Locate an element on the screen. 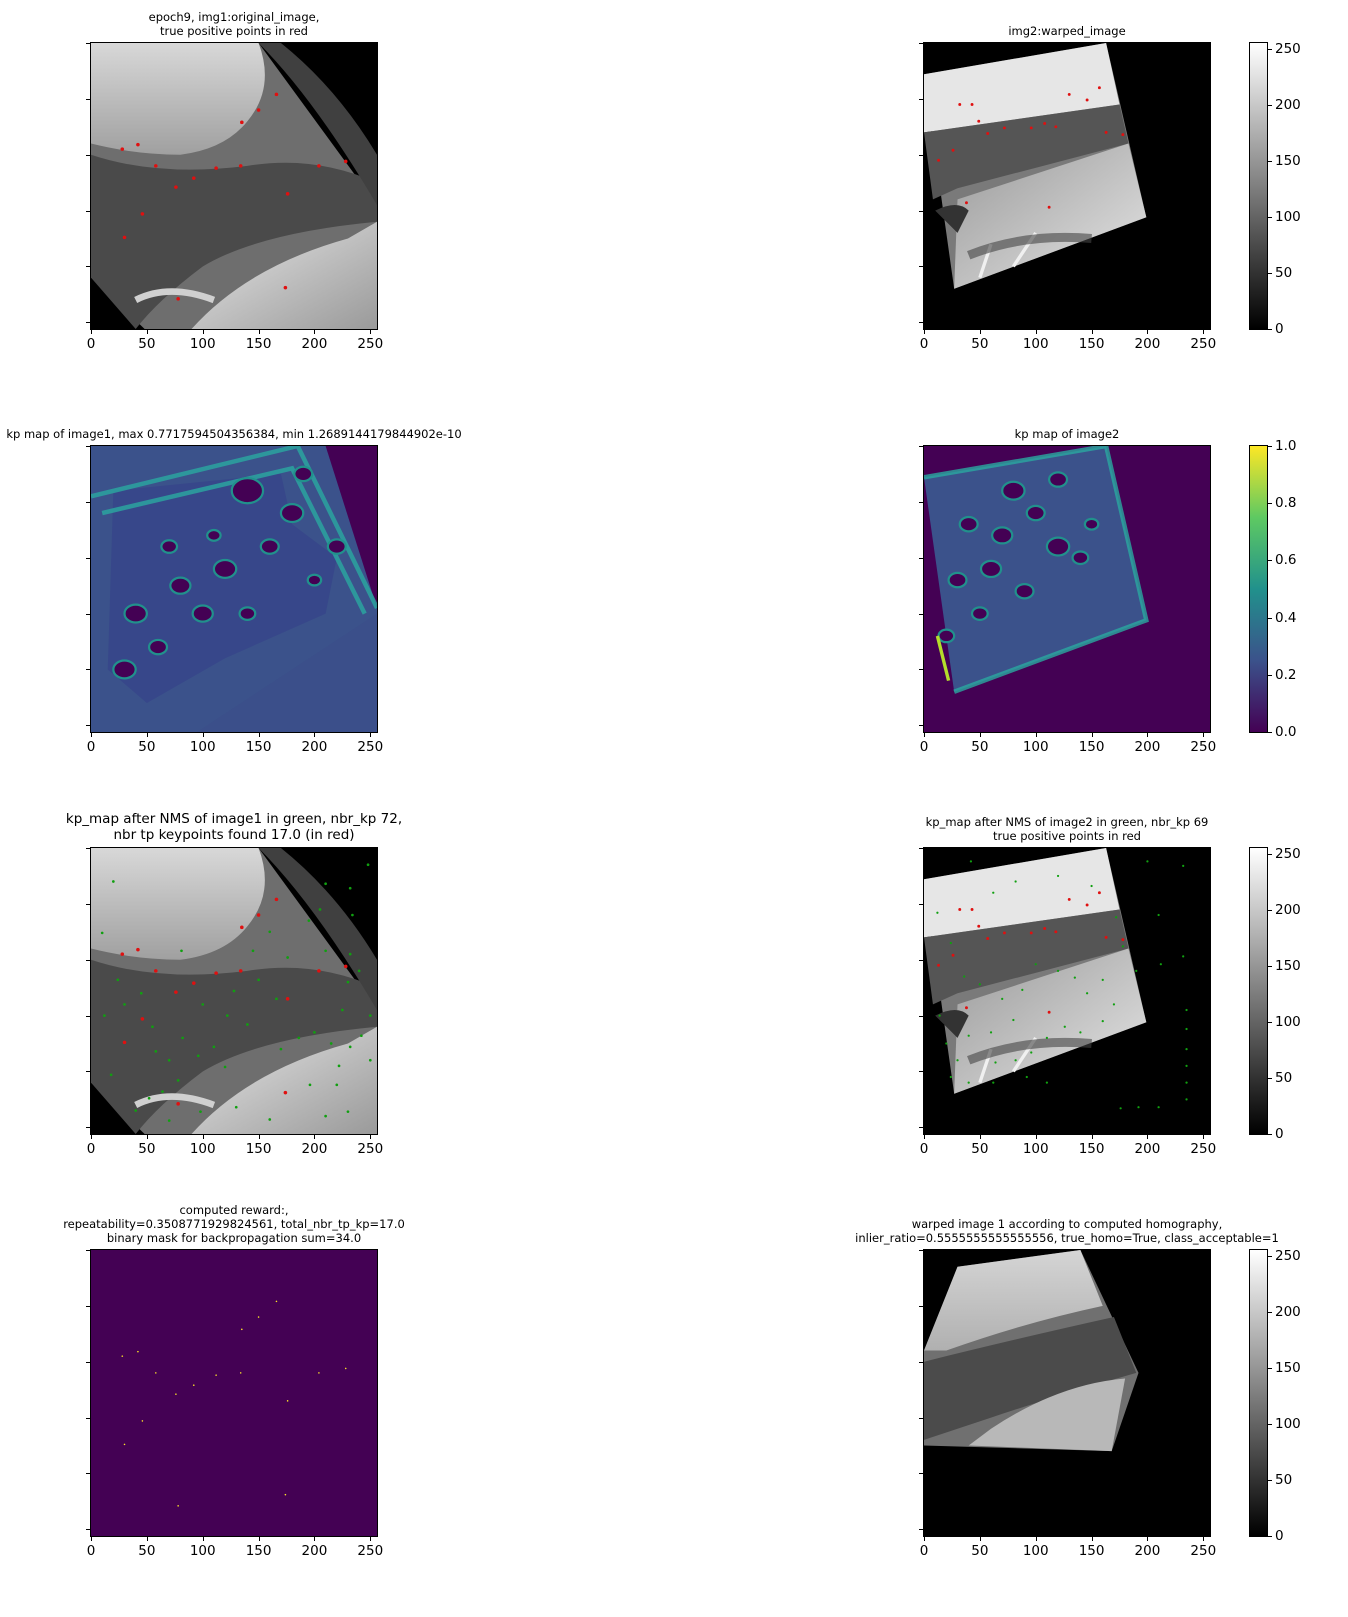 The image size is (1348, 1617). colorbar-tick-label: 50 is located at coordinates (1284, 1077).